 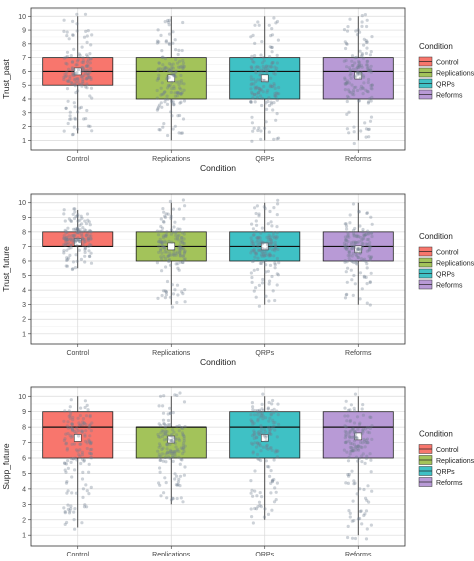 I want to click on legend-title: Condition, so click(x=436, y=434).